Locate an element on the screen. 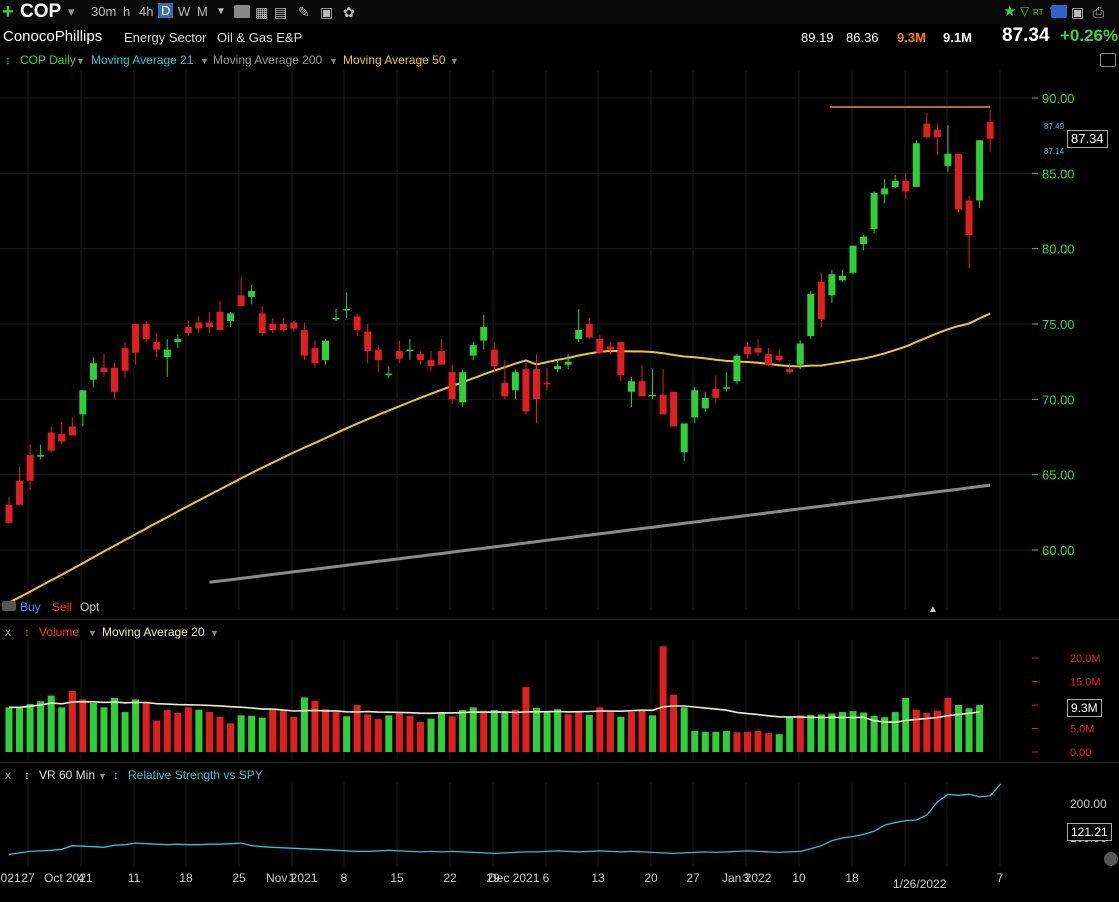 This screenshot has height=902, width=1119. timeframe-h: h is located at coordinates (127, 11).